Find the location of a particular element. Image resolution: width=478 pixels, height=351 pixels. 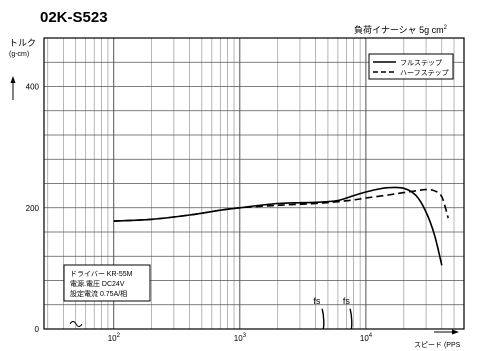

info-line-current: 設定電流 0.75A/相 is located at coordinates (98, 293).